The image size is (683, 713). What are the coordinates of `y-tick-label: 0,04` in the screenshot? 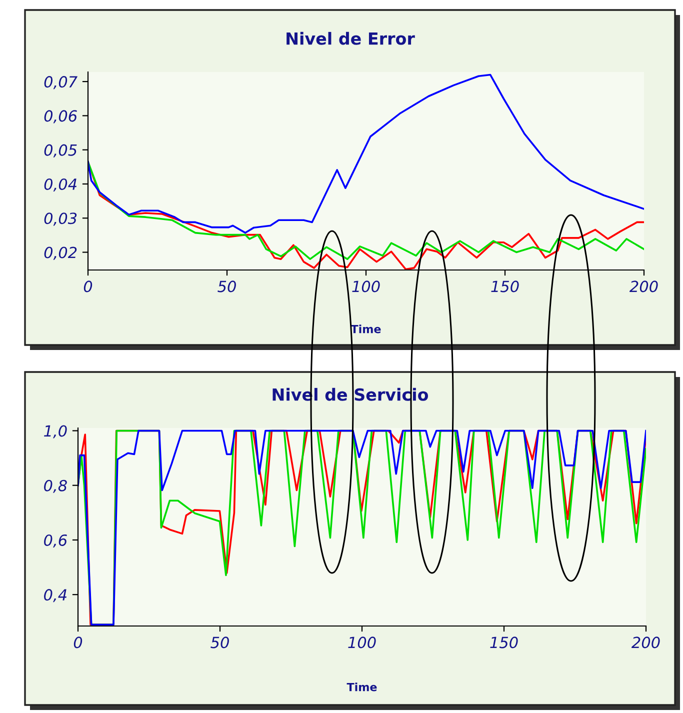 It's located at (60, 185).